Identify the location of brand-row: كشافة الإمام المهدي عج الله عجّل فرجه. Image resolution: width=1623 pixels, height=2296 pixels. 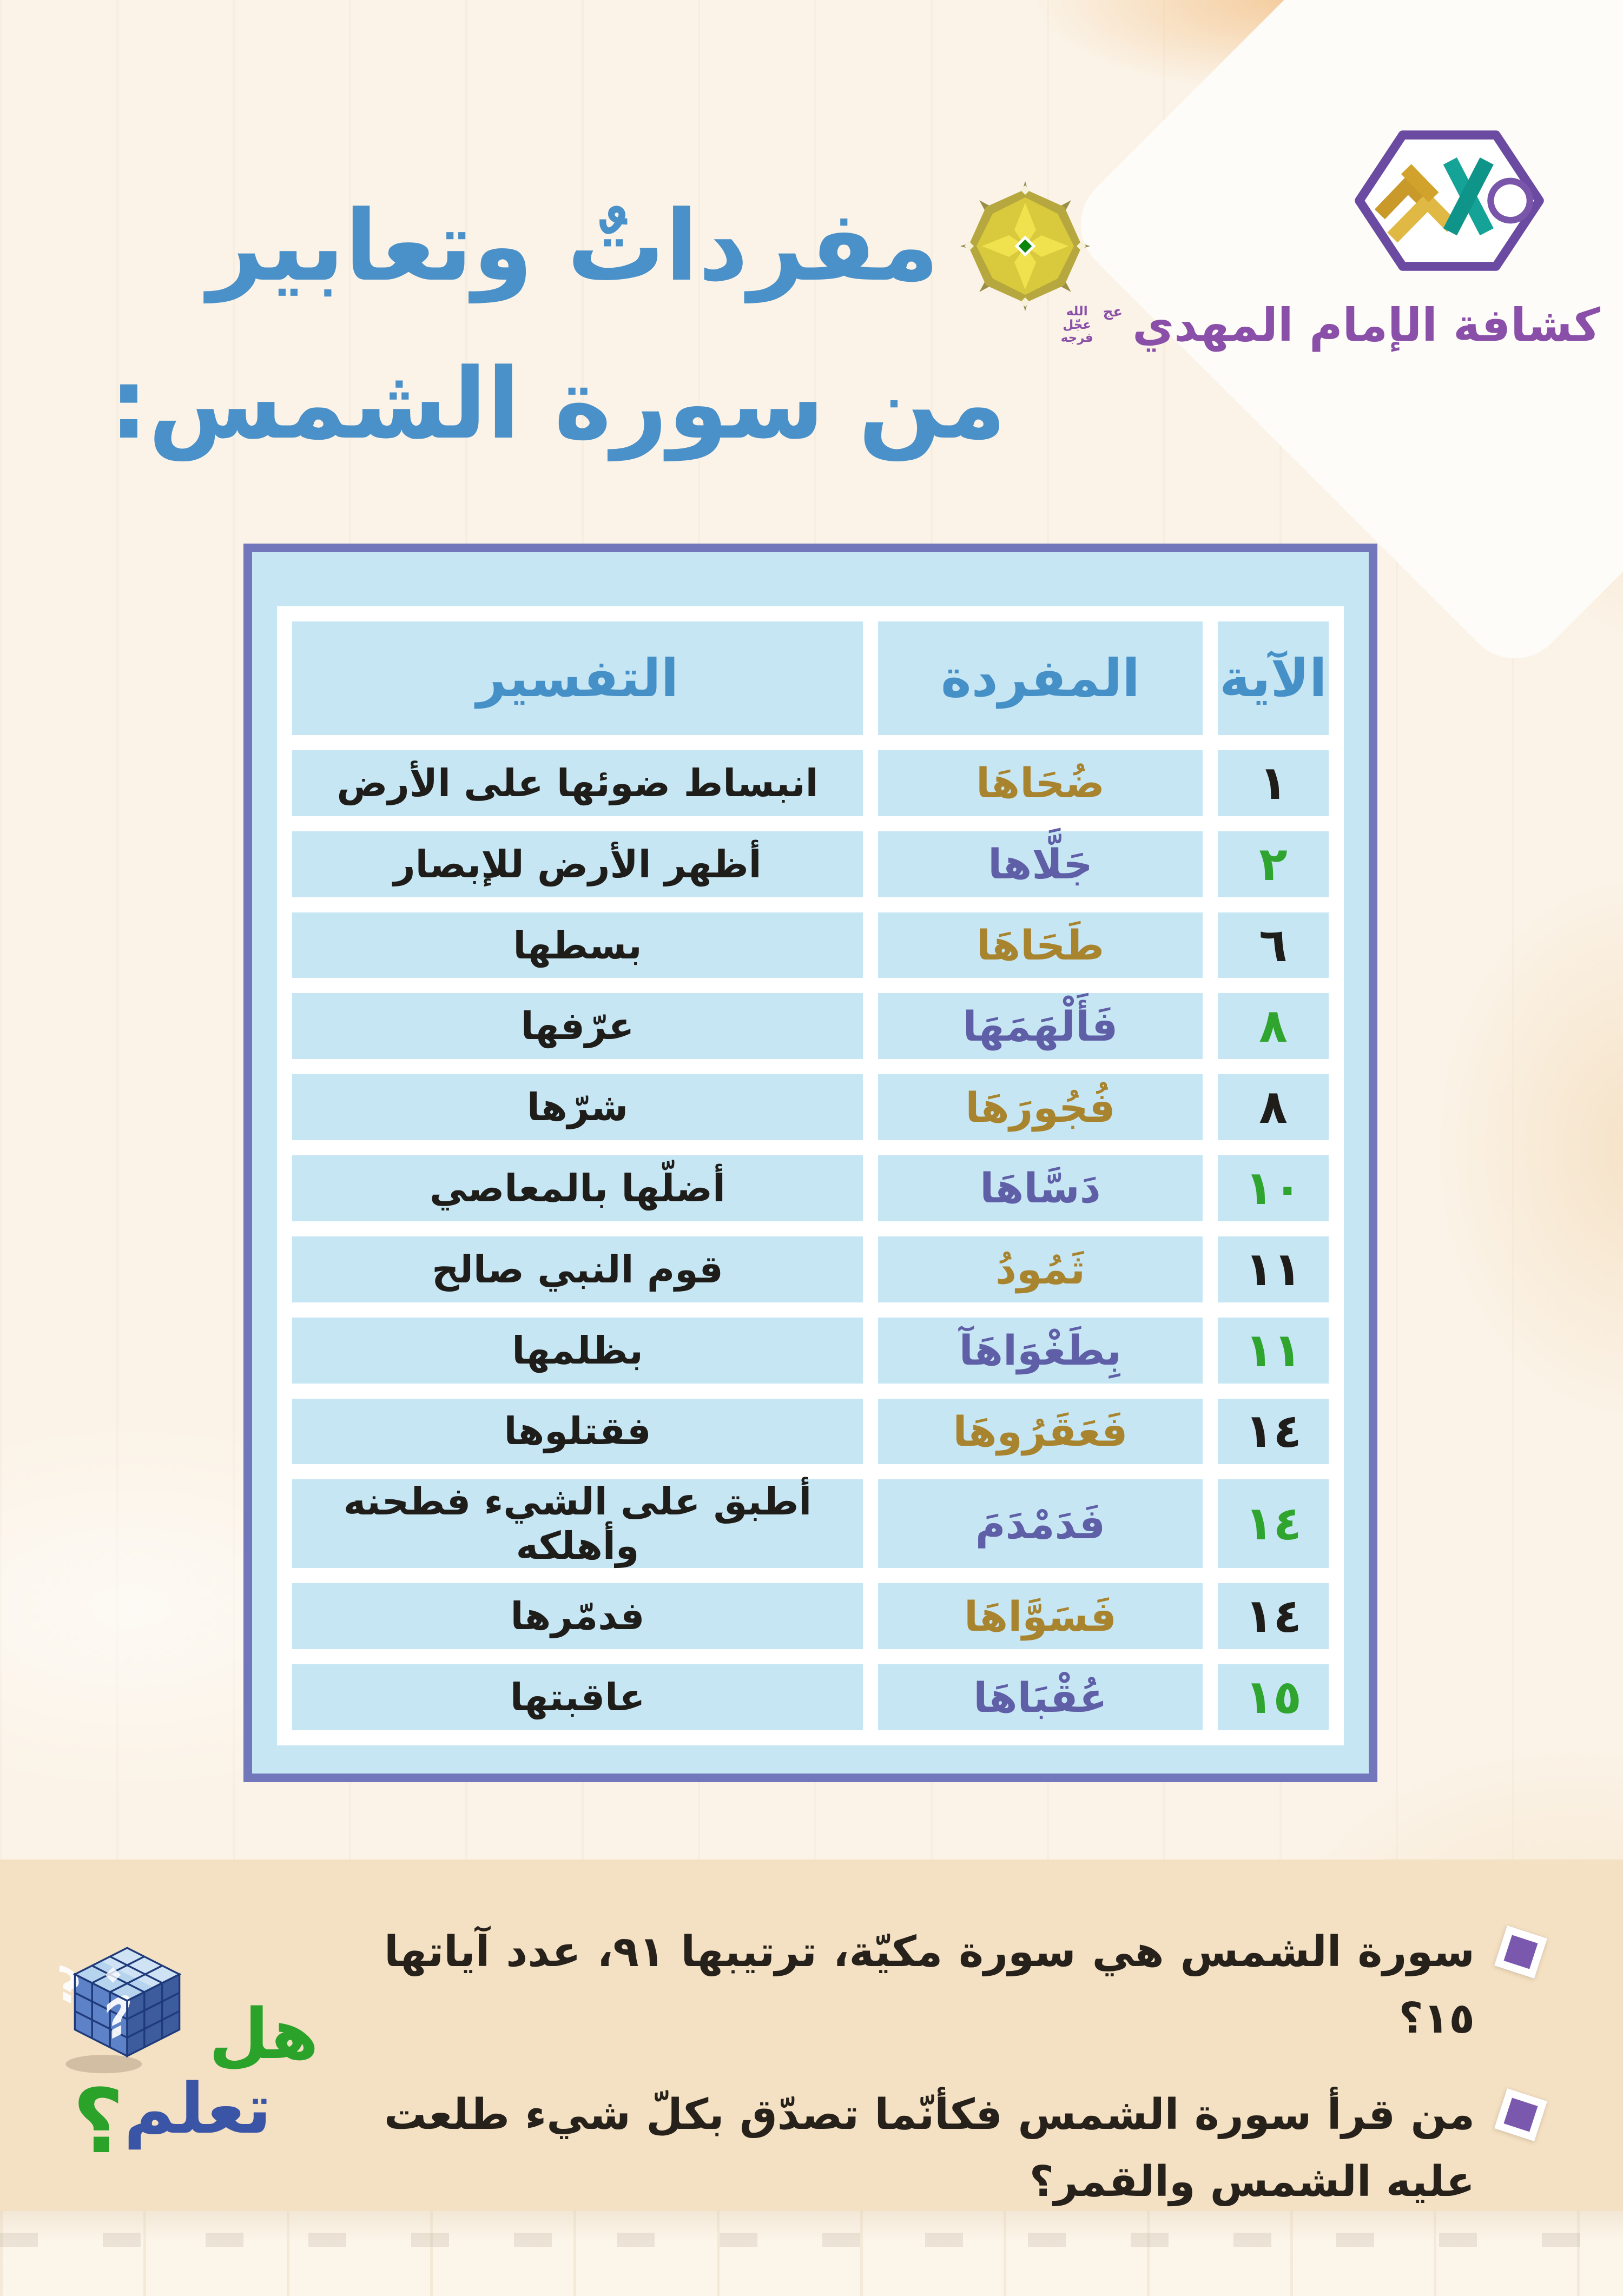
(1331, 325).